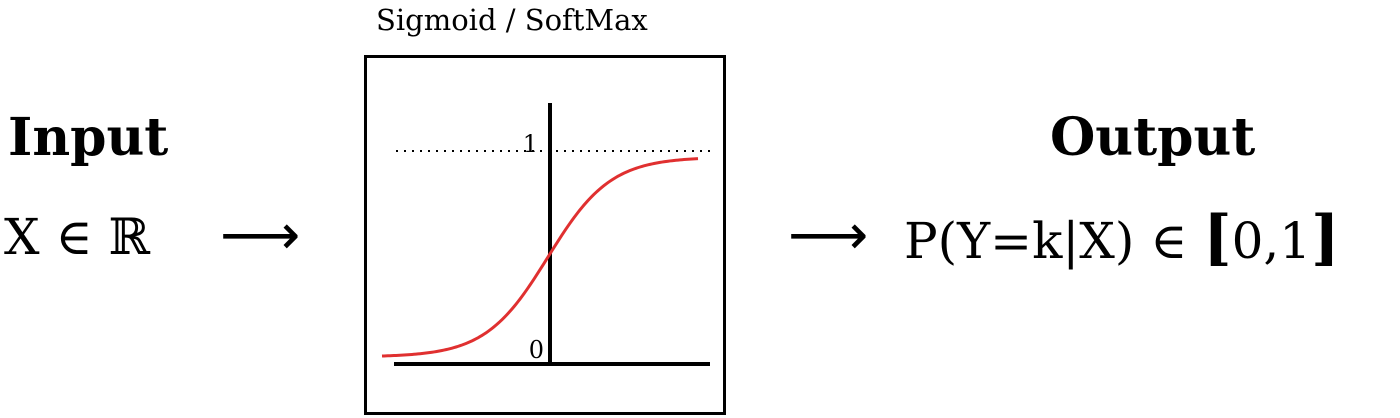 The height and width of the screenshot is (418, 1400). I want to click on given-bar: |, so click(1071, 241).